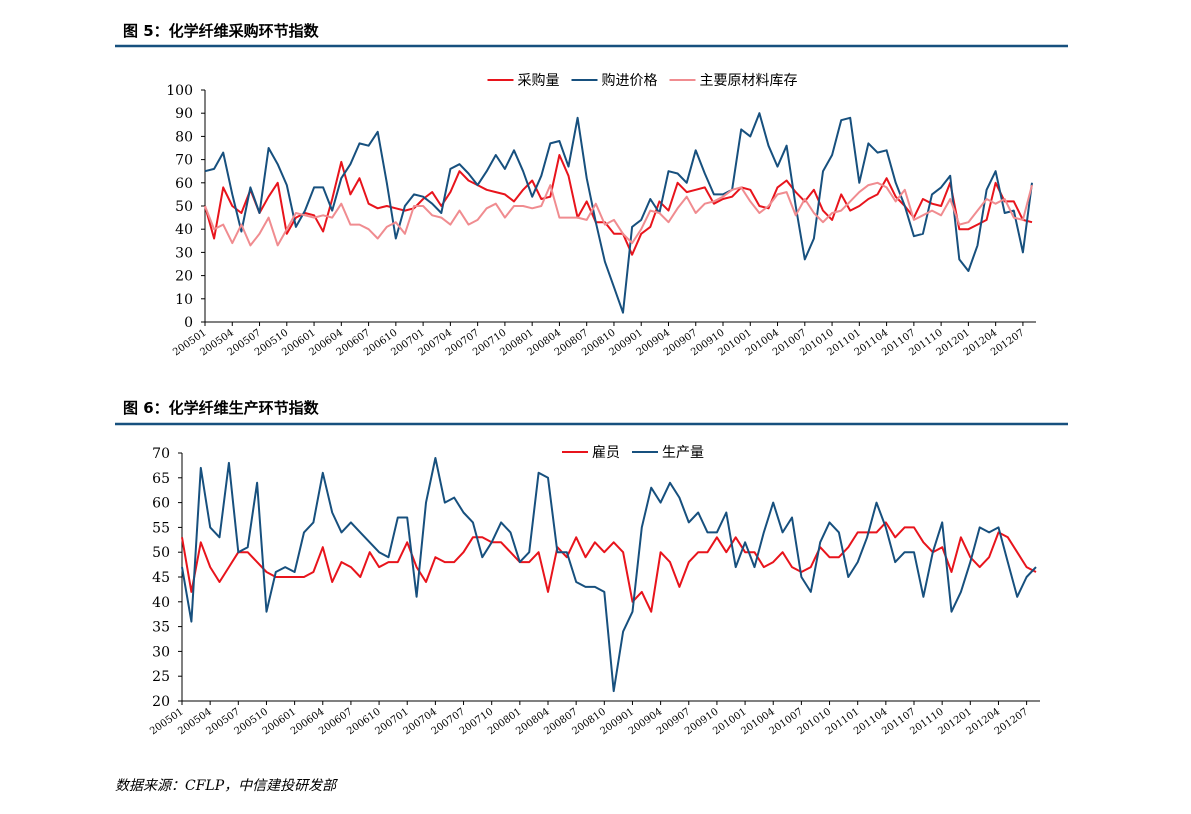 The width and height of the screenshot is (1191, 814). I want to click on y-tick-label: 10, so click(184, 300).